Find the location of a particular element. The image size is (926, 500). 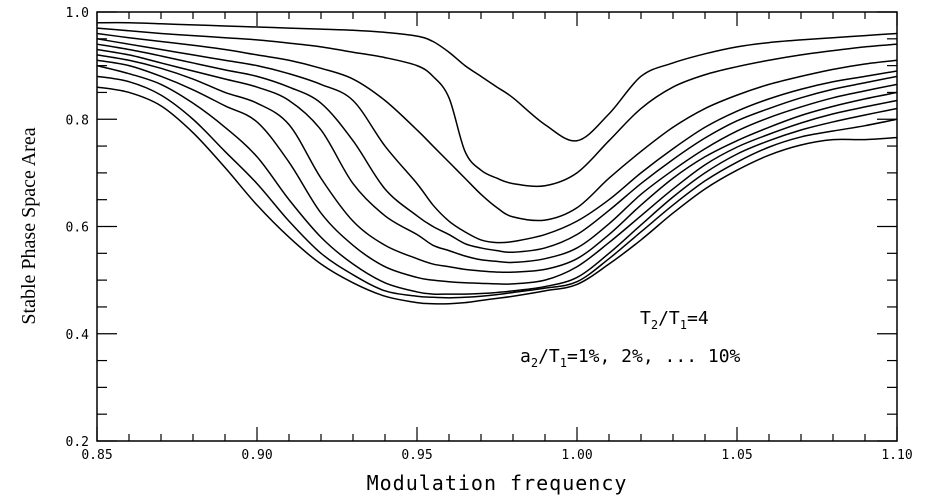

y-tick-label: 0.2 is located at coordinates (77, 442).